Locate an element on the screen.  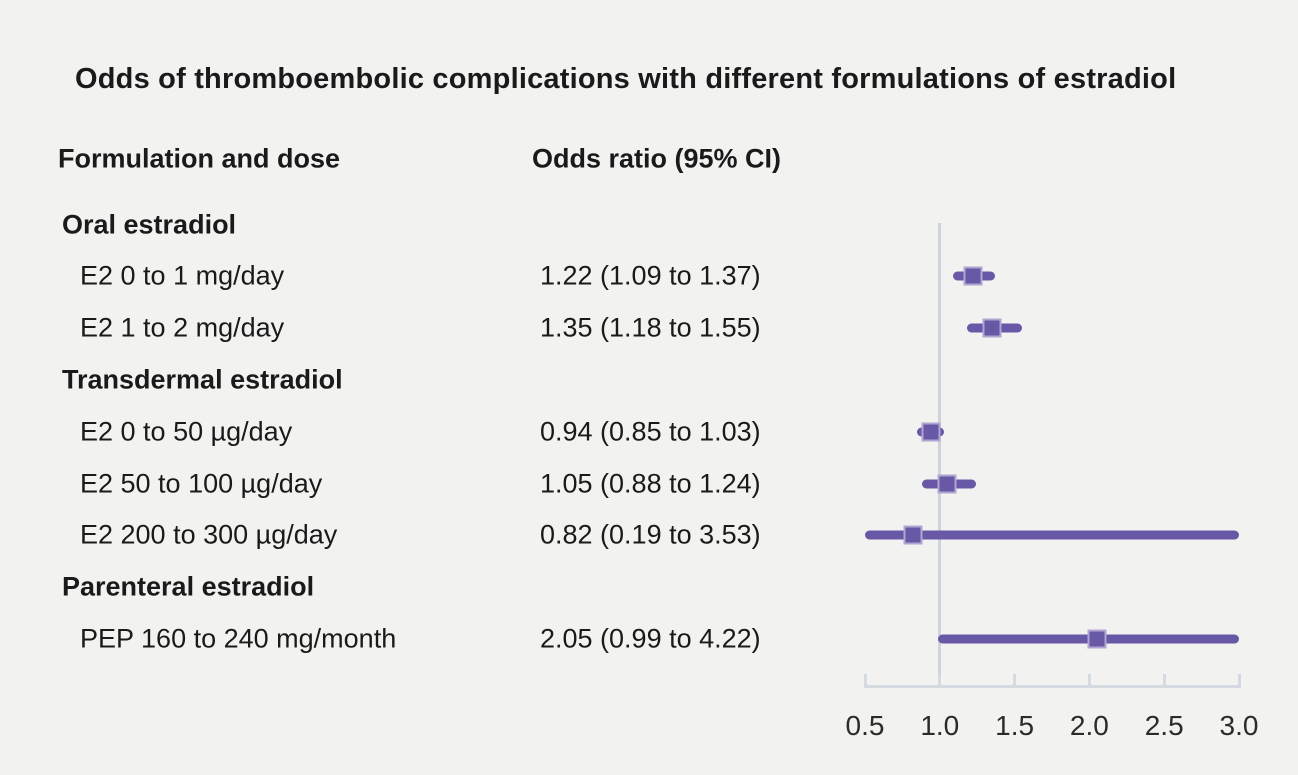
row-label: E2 50 to 100 µg/day is located at coordinates (201, 483).